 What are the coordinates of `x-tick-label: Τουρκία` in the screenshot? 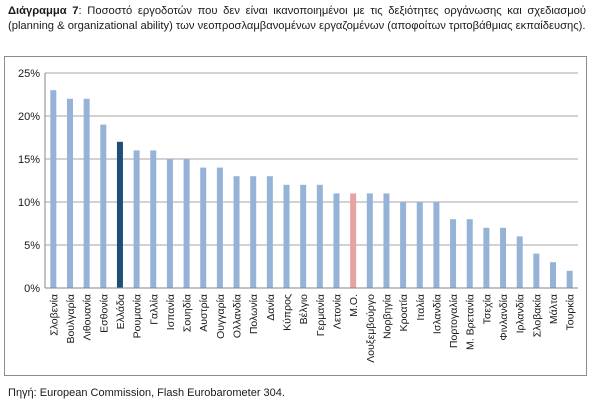 It's located at (571, 312).